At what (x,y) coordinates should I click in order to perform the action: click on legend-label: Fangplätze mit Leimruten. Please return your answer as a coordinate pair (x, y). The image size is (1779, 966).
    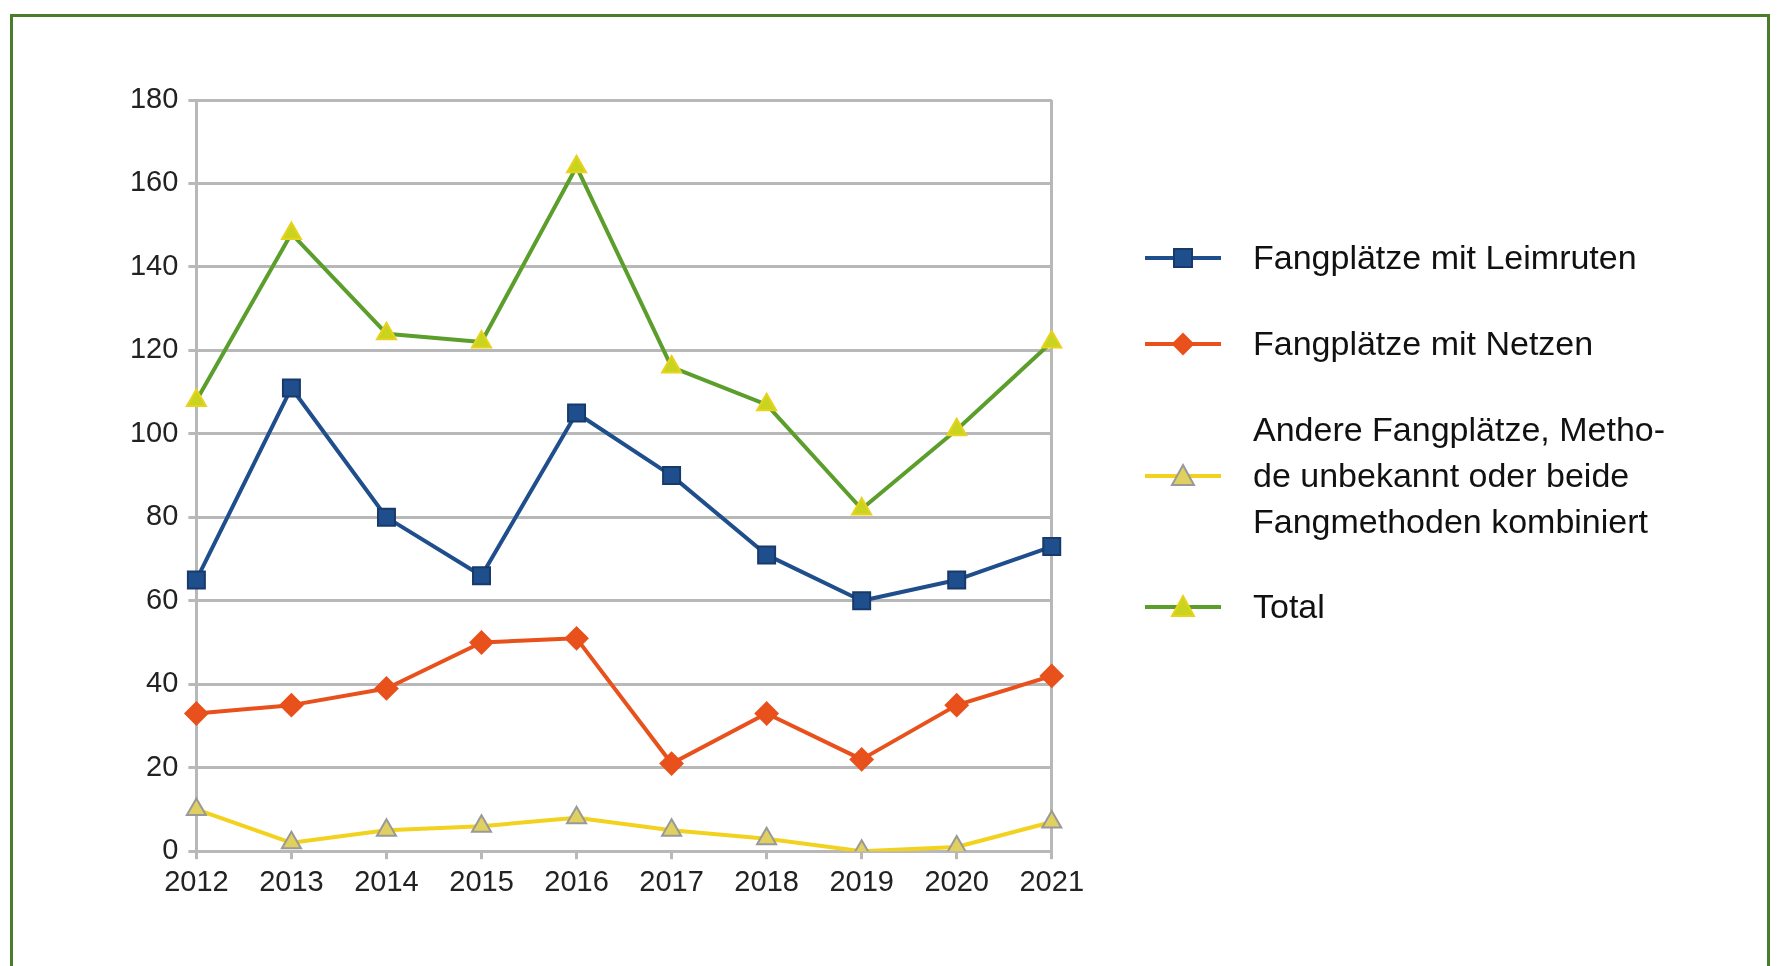
    Looking at the image, I should click on (1445, 257).